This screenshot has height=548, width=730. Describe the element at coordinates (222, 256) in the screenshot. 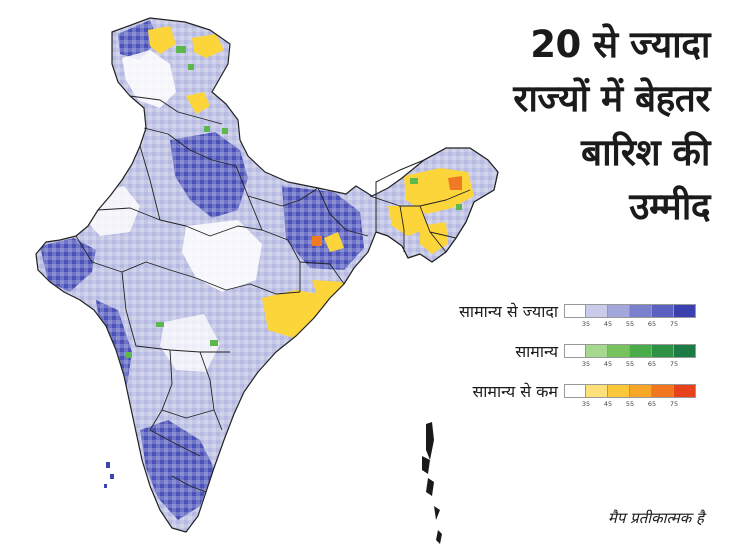

I see `low-signal-region-central` at that location.